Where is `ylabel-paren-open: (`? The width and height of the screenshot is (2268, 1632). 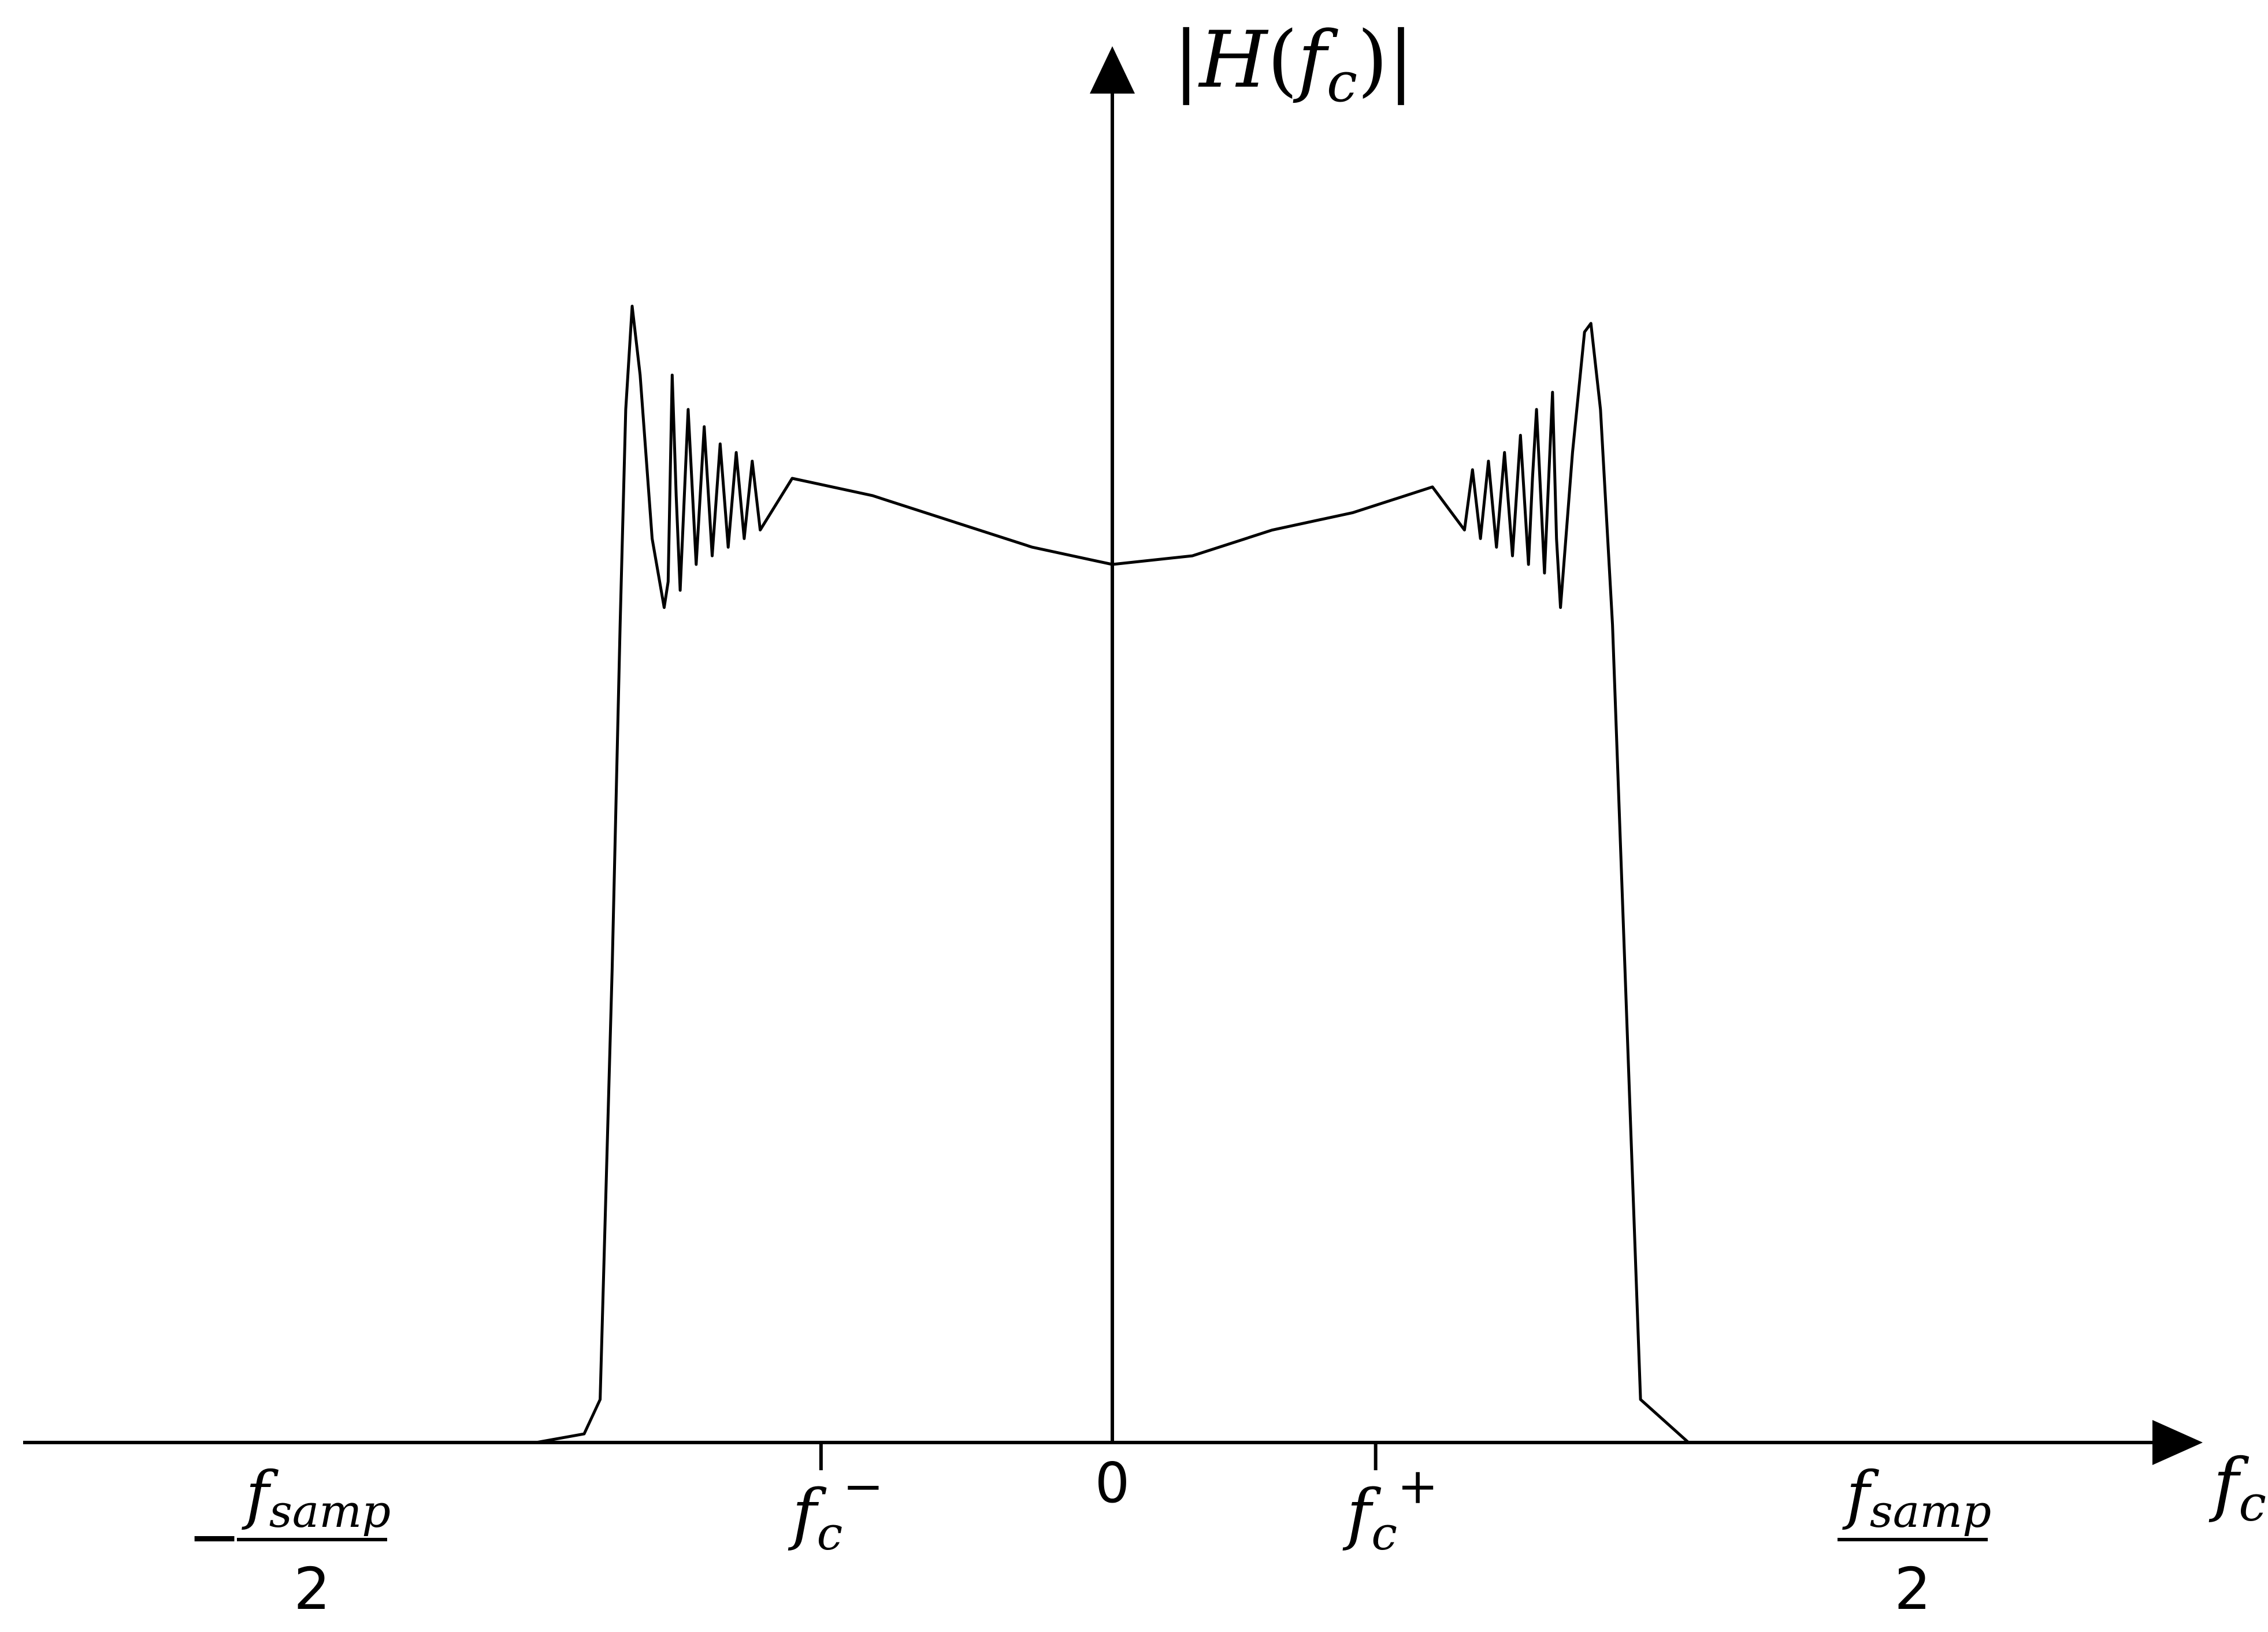
ylabel-paren-open: ( is located at coordinates (1283, 59).